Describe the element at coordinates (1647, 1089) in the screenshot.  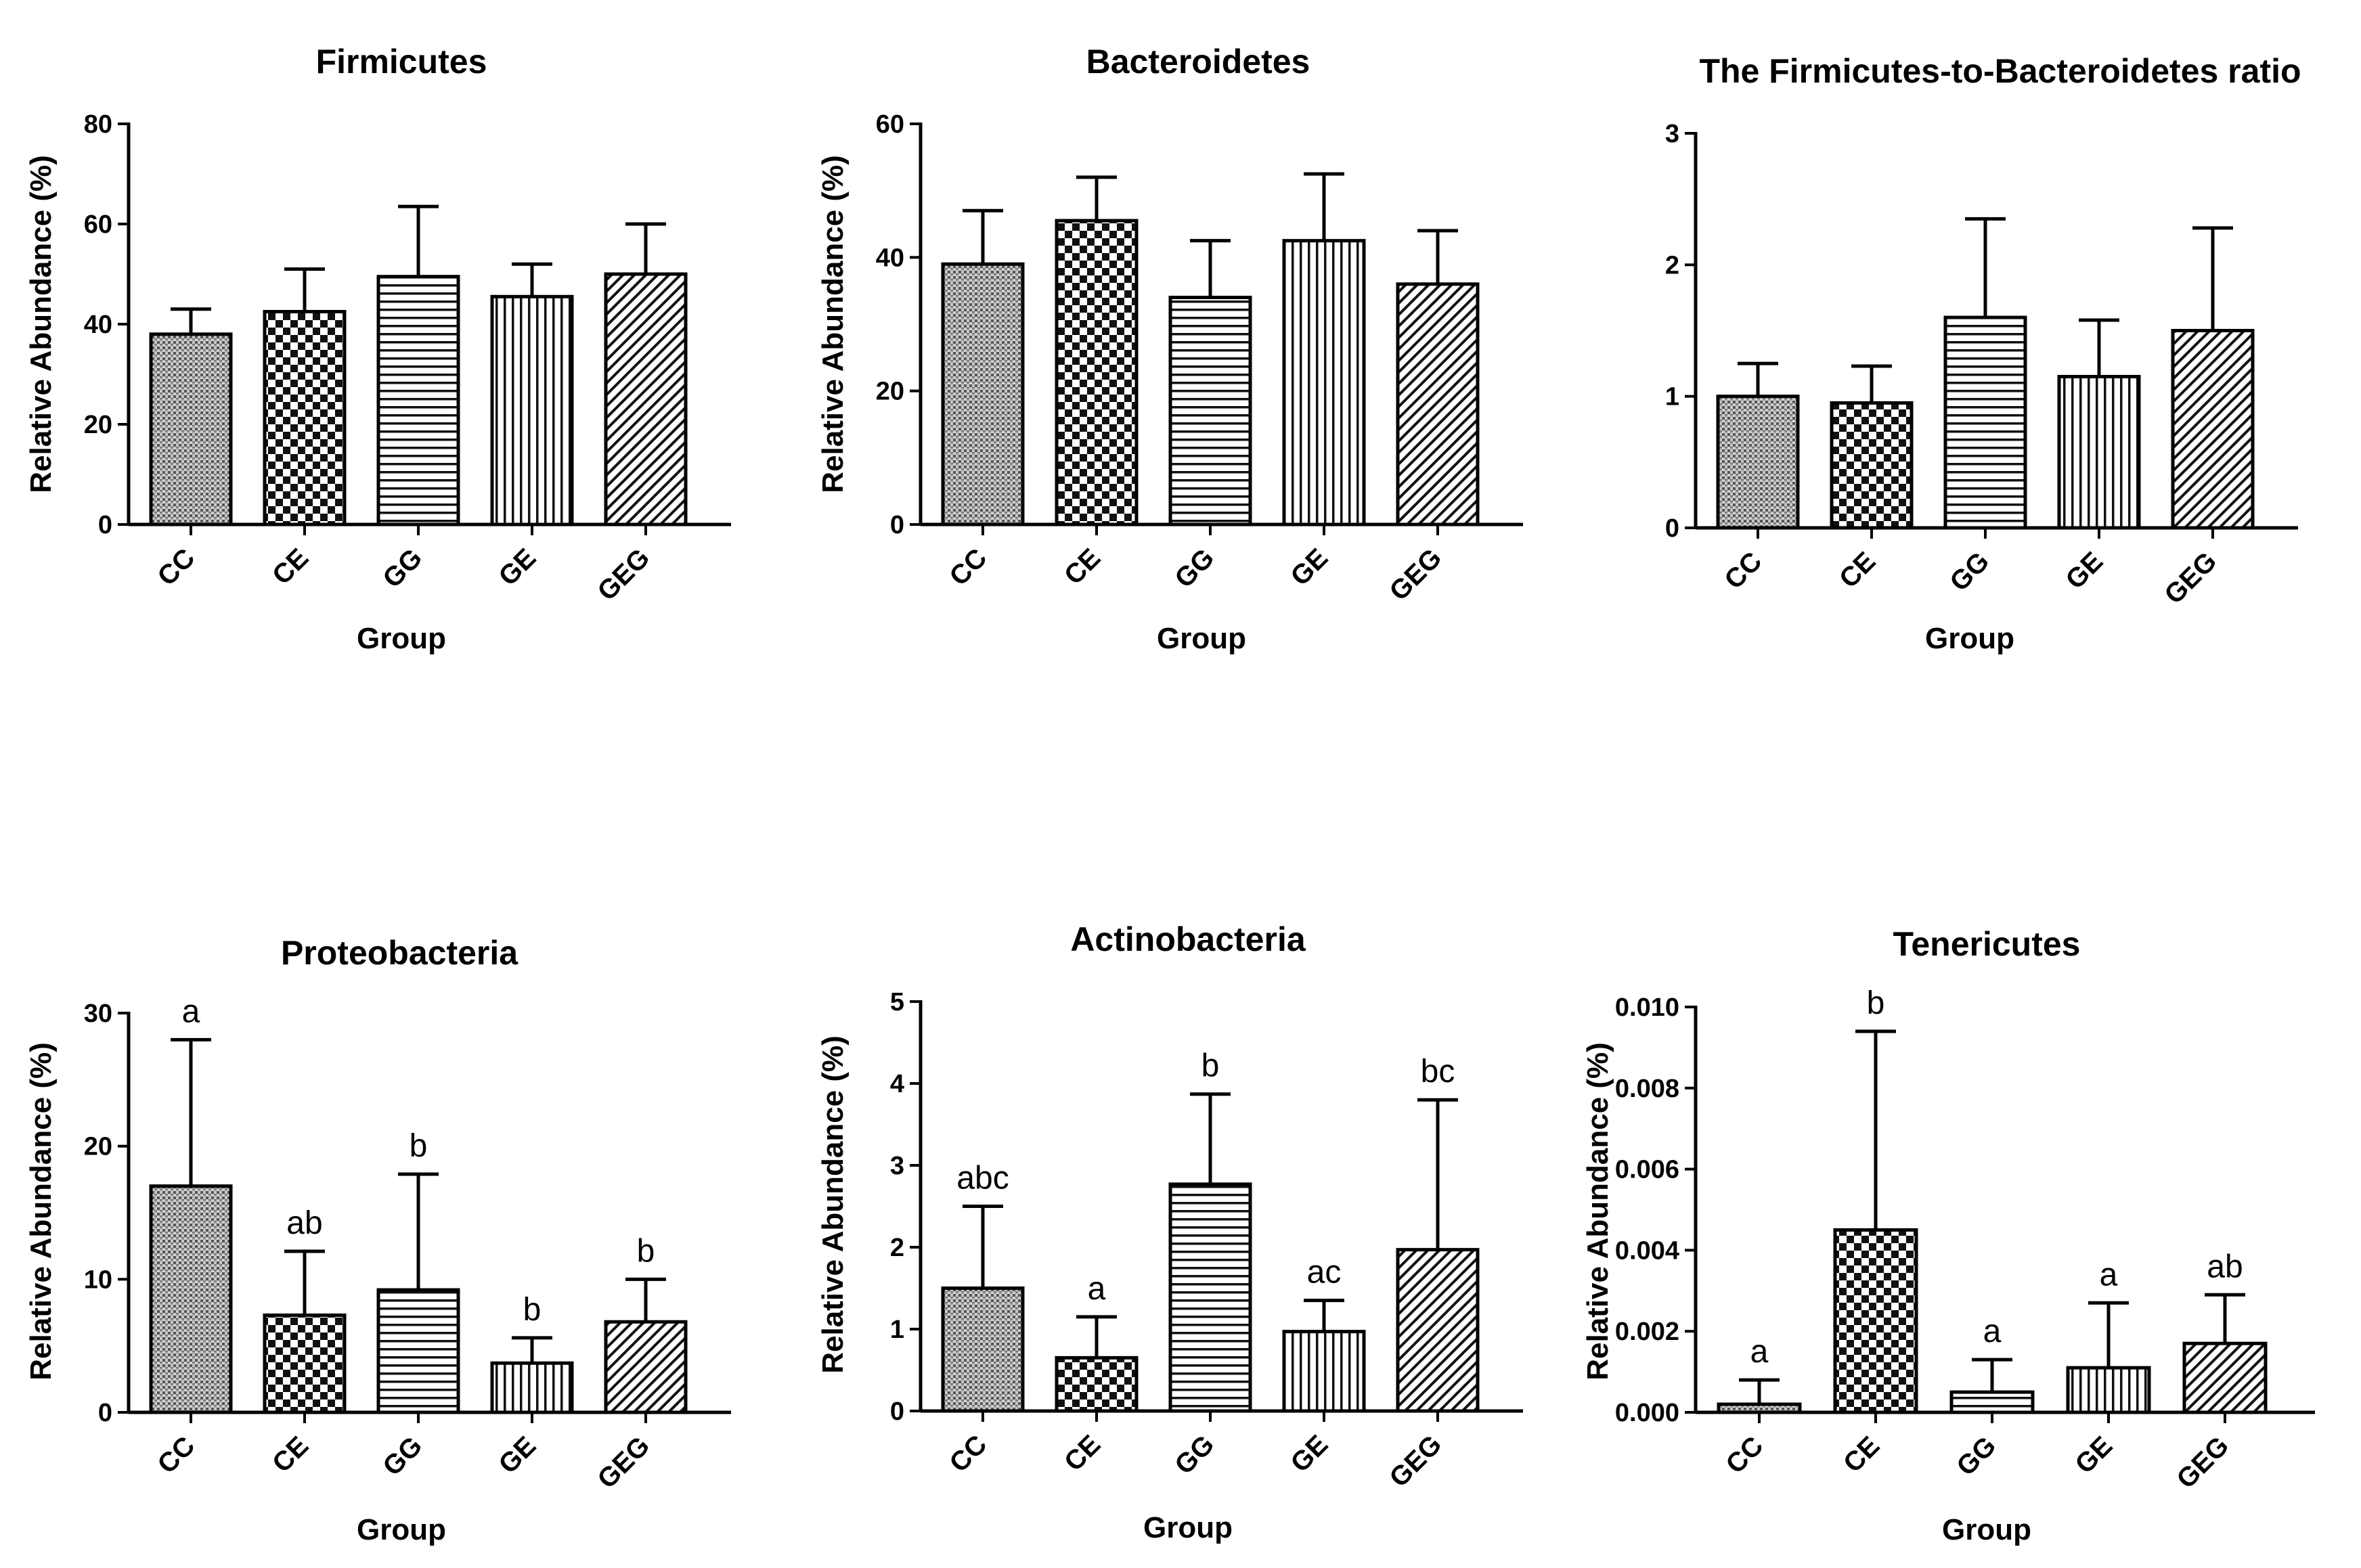
I see `y-tick-label: 0.008` at that location.